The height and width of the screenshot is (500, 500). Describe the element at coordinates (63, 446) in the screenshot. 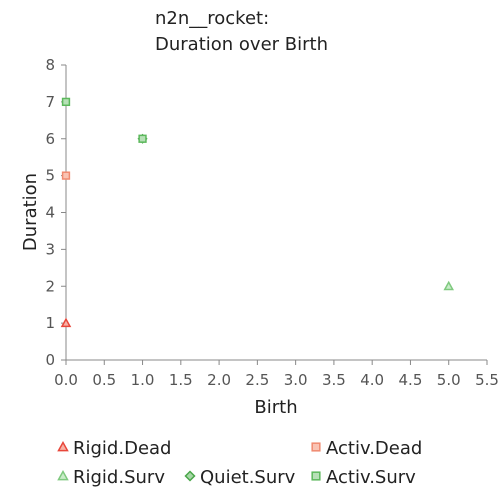

I see `legend-marker-rigid-dead` at that location.